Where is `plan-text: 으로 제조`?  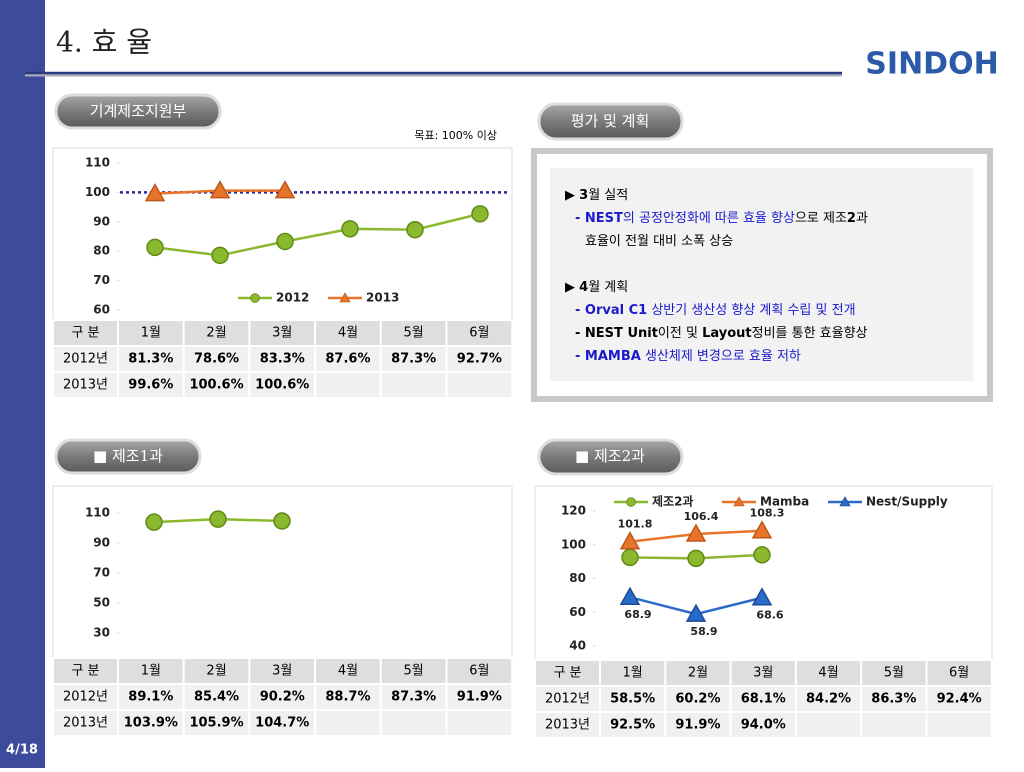 plan-text: 으로 제조 is located at coordinates (821, 218).